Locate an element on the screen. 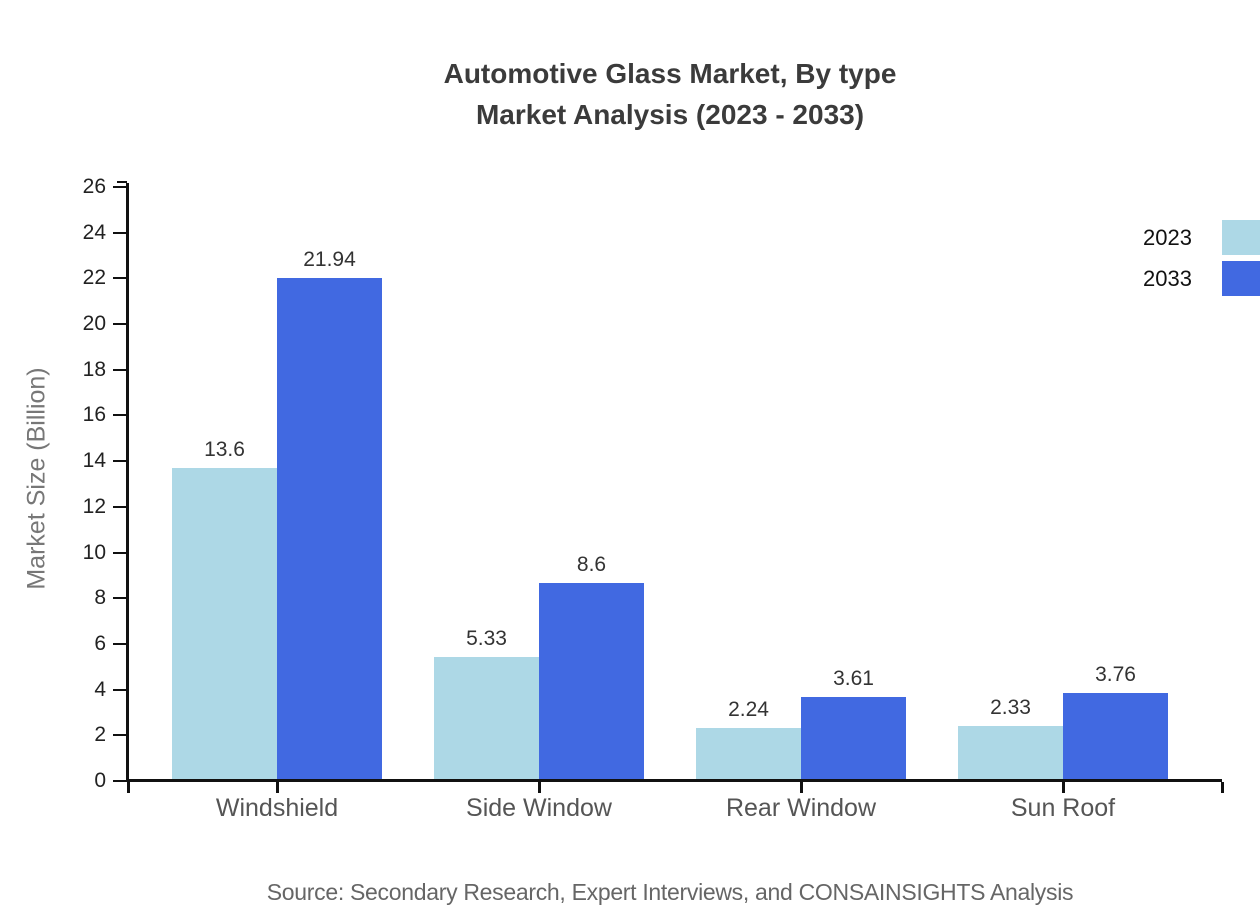  y-tick-label: 2 is located at coordinates (100, 735).